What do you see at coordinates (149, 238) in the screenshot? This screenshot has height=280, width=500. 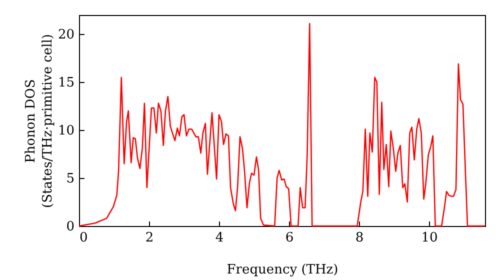 I see `x-tick-label: 2` at bounding box center [149, 238].